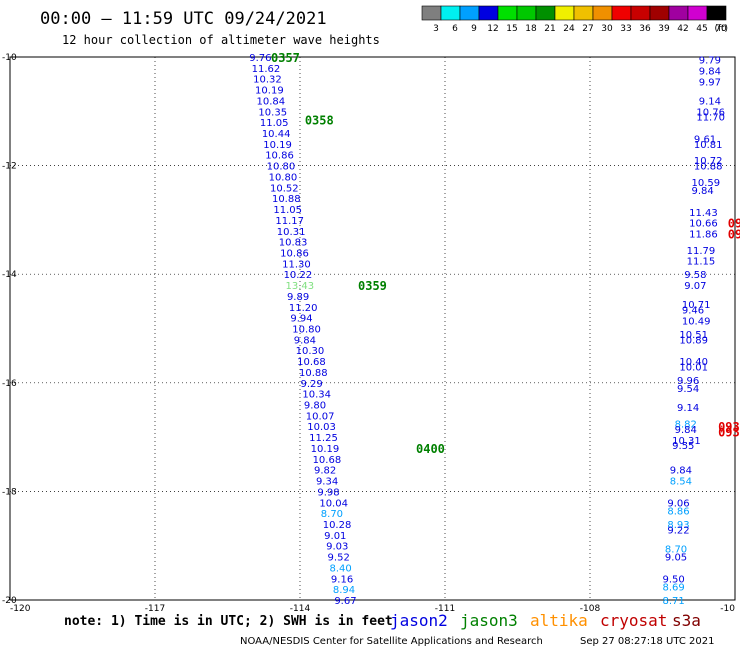  I want to click on wave-height-value: 9.79, so click(710, 61).